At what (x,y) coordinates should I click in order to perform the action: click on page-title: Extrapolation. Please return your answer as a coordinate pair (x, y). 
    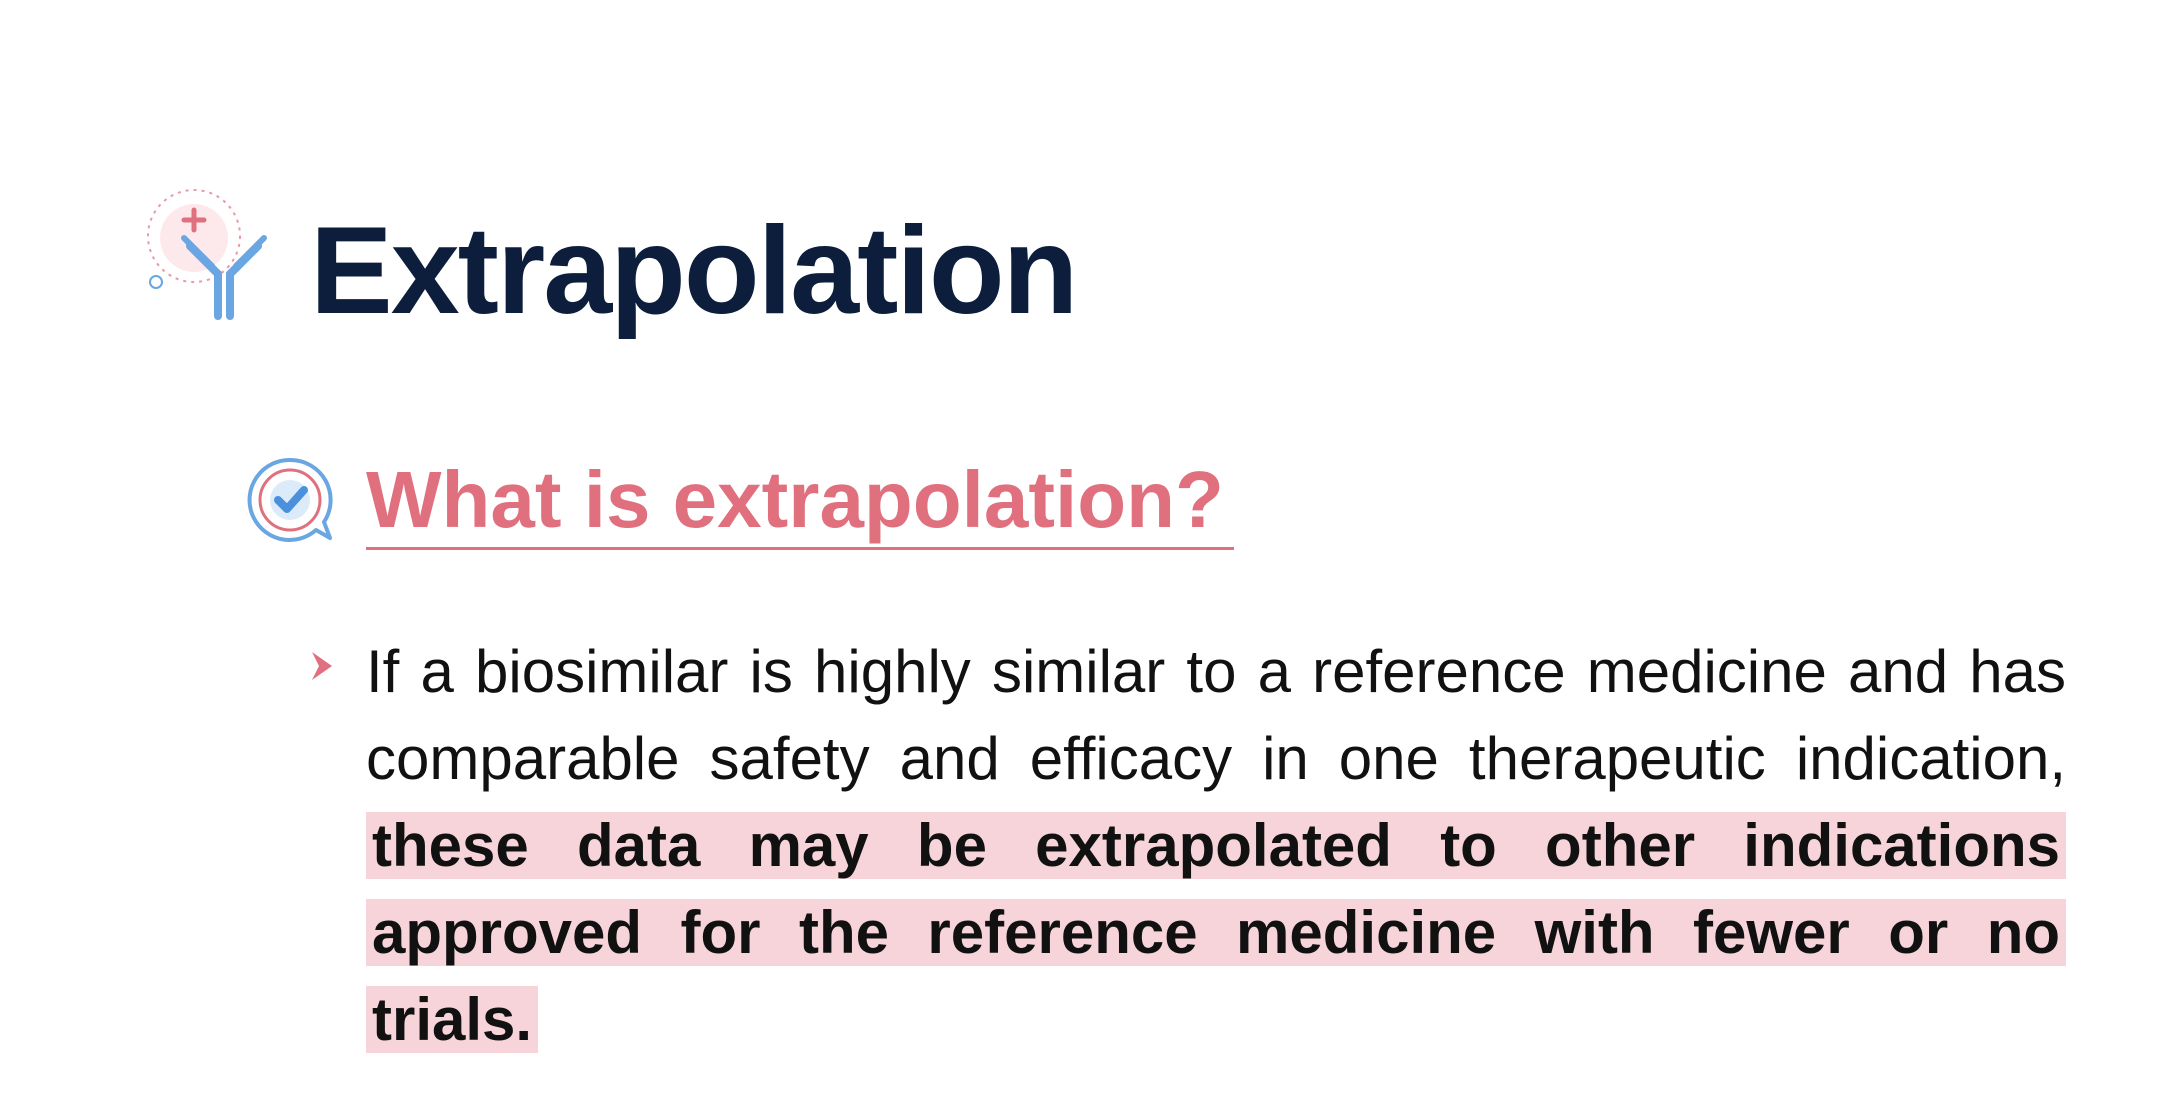
    Looking at the image, I should click on (694, 271).